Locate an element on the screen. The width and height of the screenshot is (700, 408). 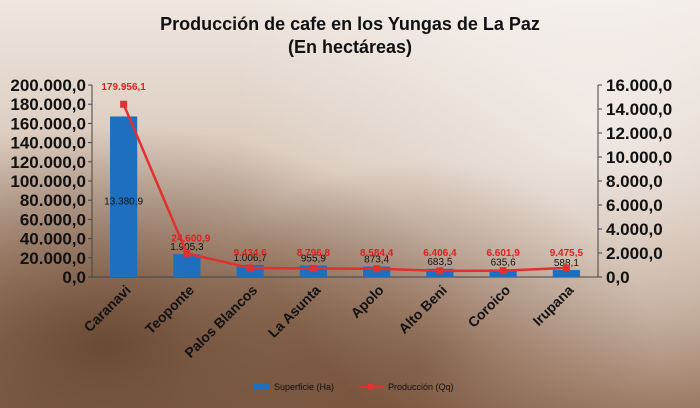
bar-value-label: 13.380,9 is located at coordinates (123, 202).